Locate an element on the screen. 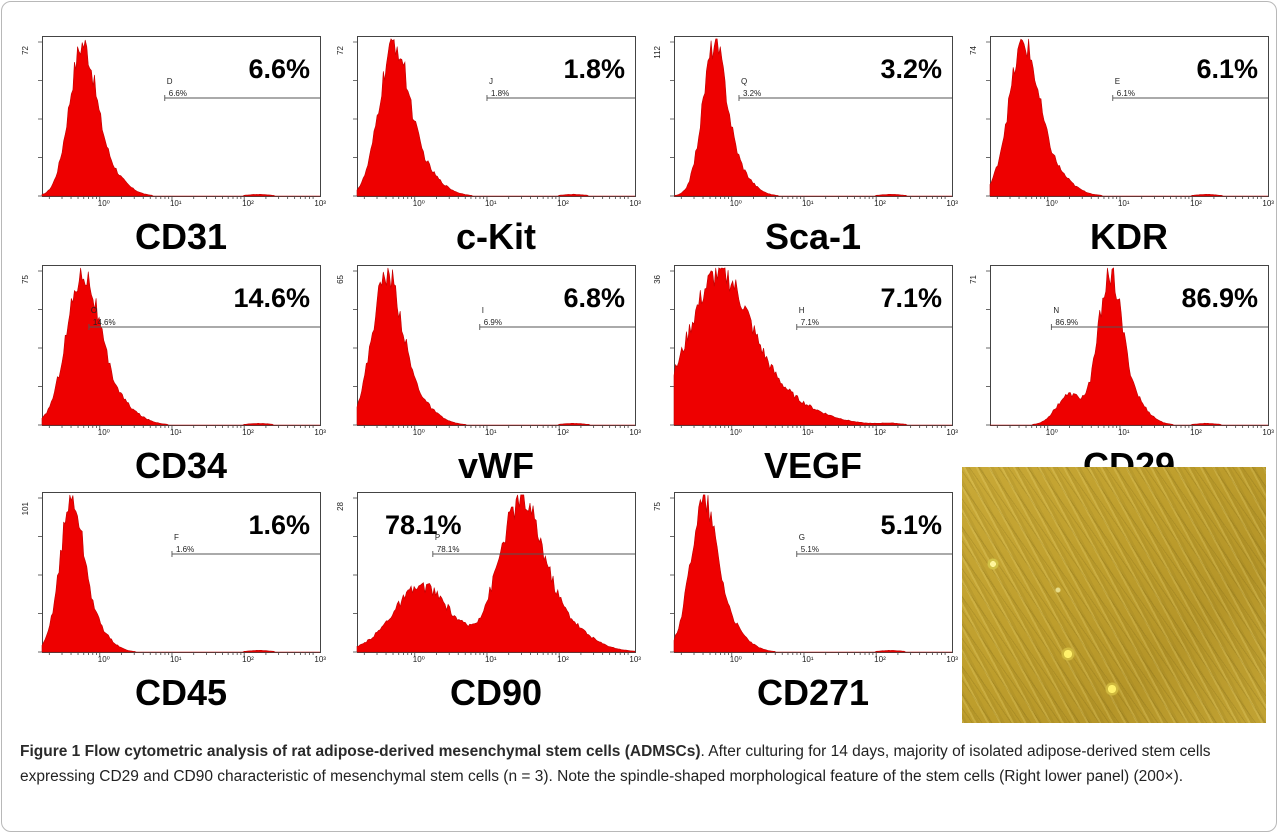 The width and height of the screenshot is (1282, 836). percent-label: 5.1% is located at coordinates (911, 525).